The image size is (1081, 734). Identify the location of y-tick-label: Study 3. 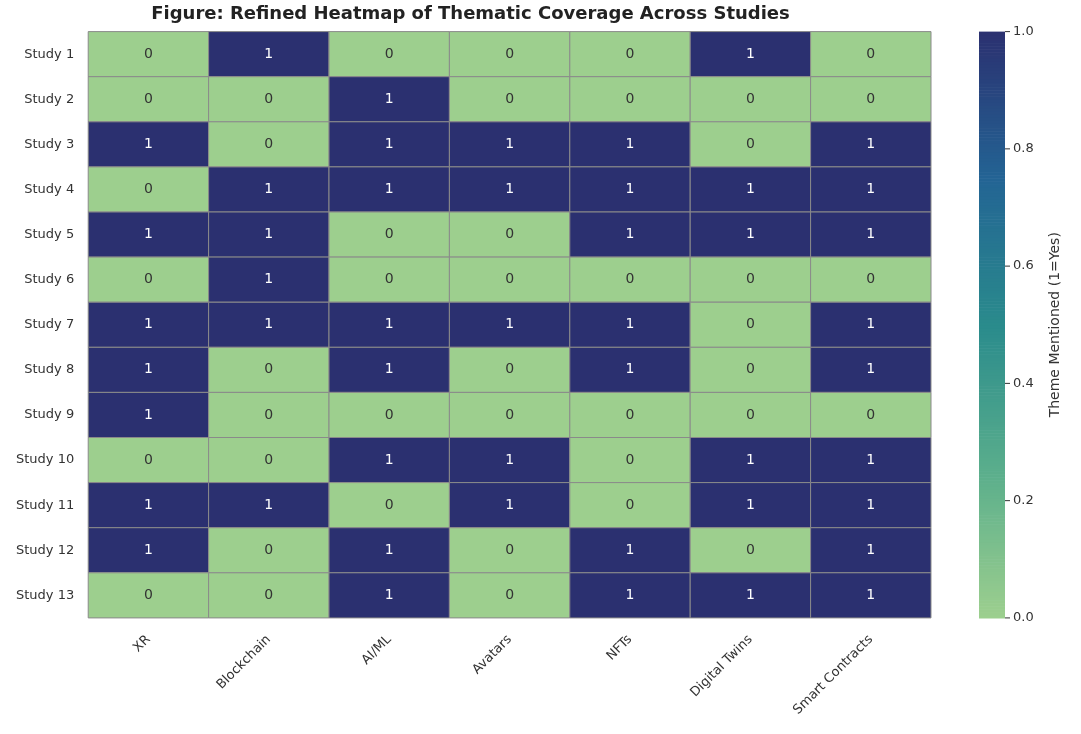
(49, 143).